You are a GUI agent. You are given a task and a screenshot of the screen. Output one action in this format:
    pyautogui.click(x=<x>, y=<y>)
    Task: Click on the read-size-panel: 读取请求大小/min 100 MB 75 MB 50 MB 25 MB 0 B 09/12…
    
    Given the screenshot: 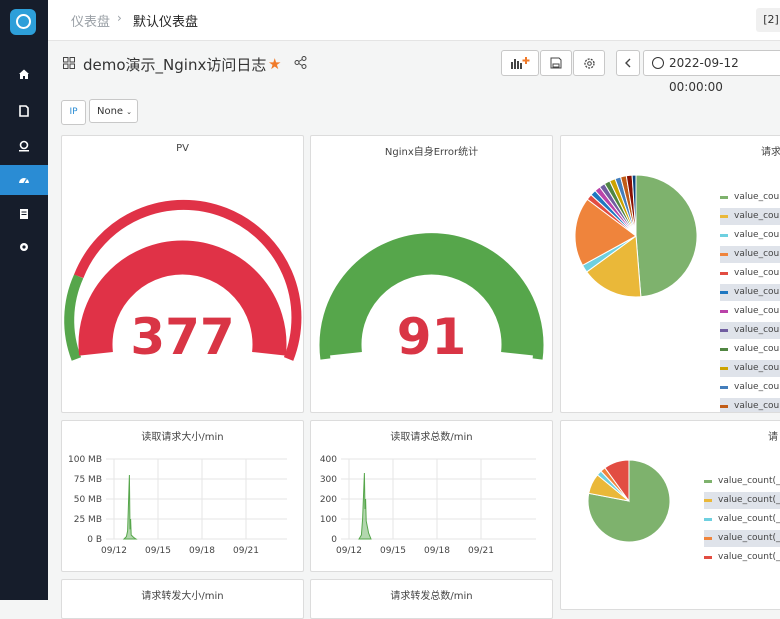 What is the action you would take?
    pyautogui.click(x=182, y=496)
    